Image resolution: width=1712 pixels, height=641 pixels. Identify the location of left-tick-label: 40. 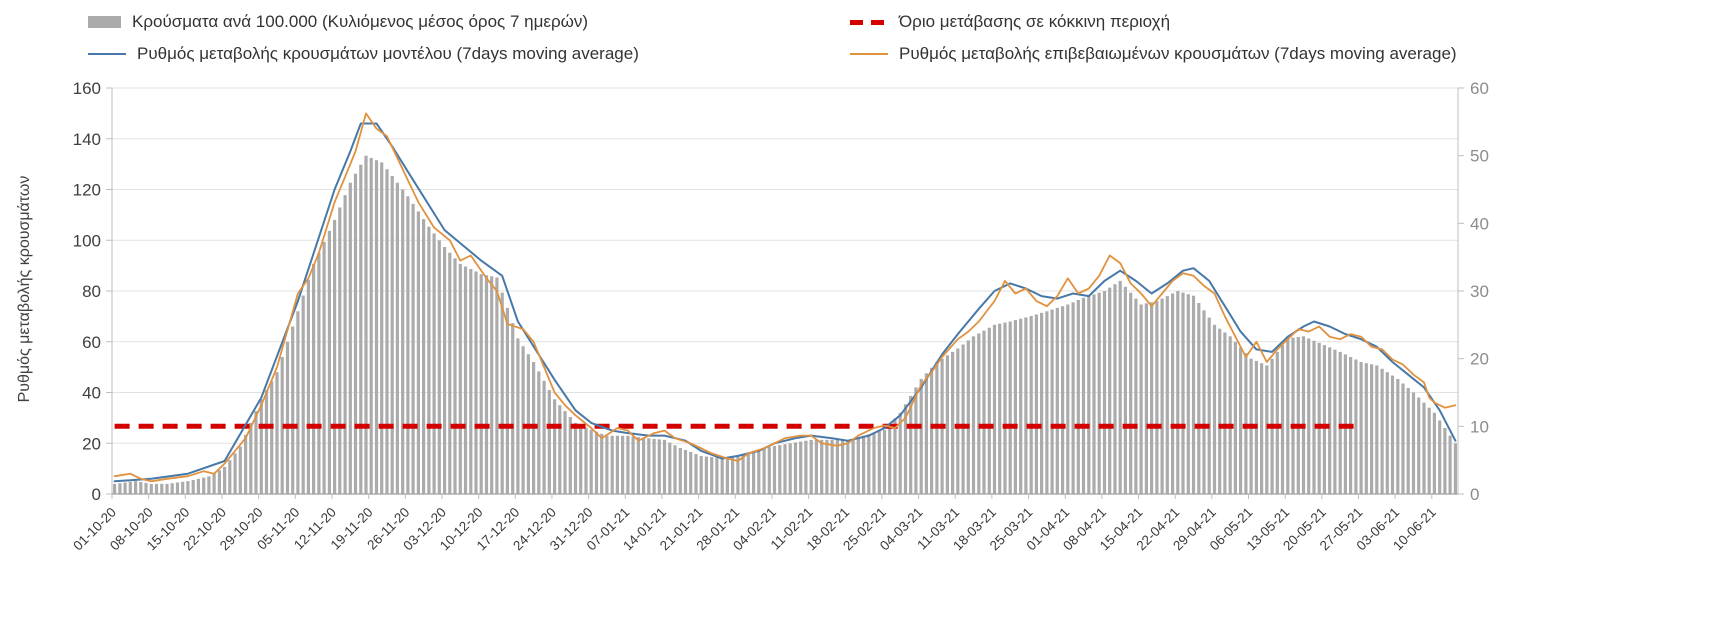
(91, 393).